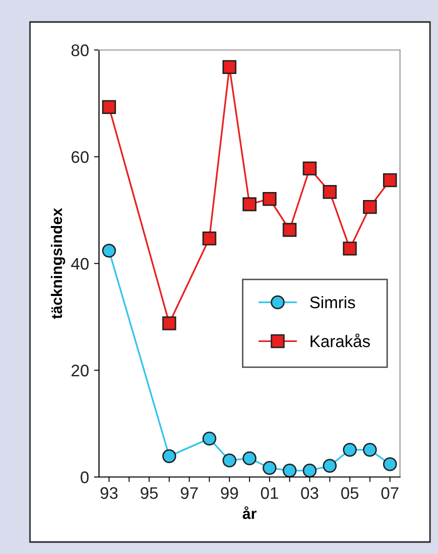 The image size is (438, 554). I want to click on y-axis-title: täckningsindex, so click(58, 263).